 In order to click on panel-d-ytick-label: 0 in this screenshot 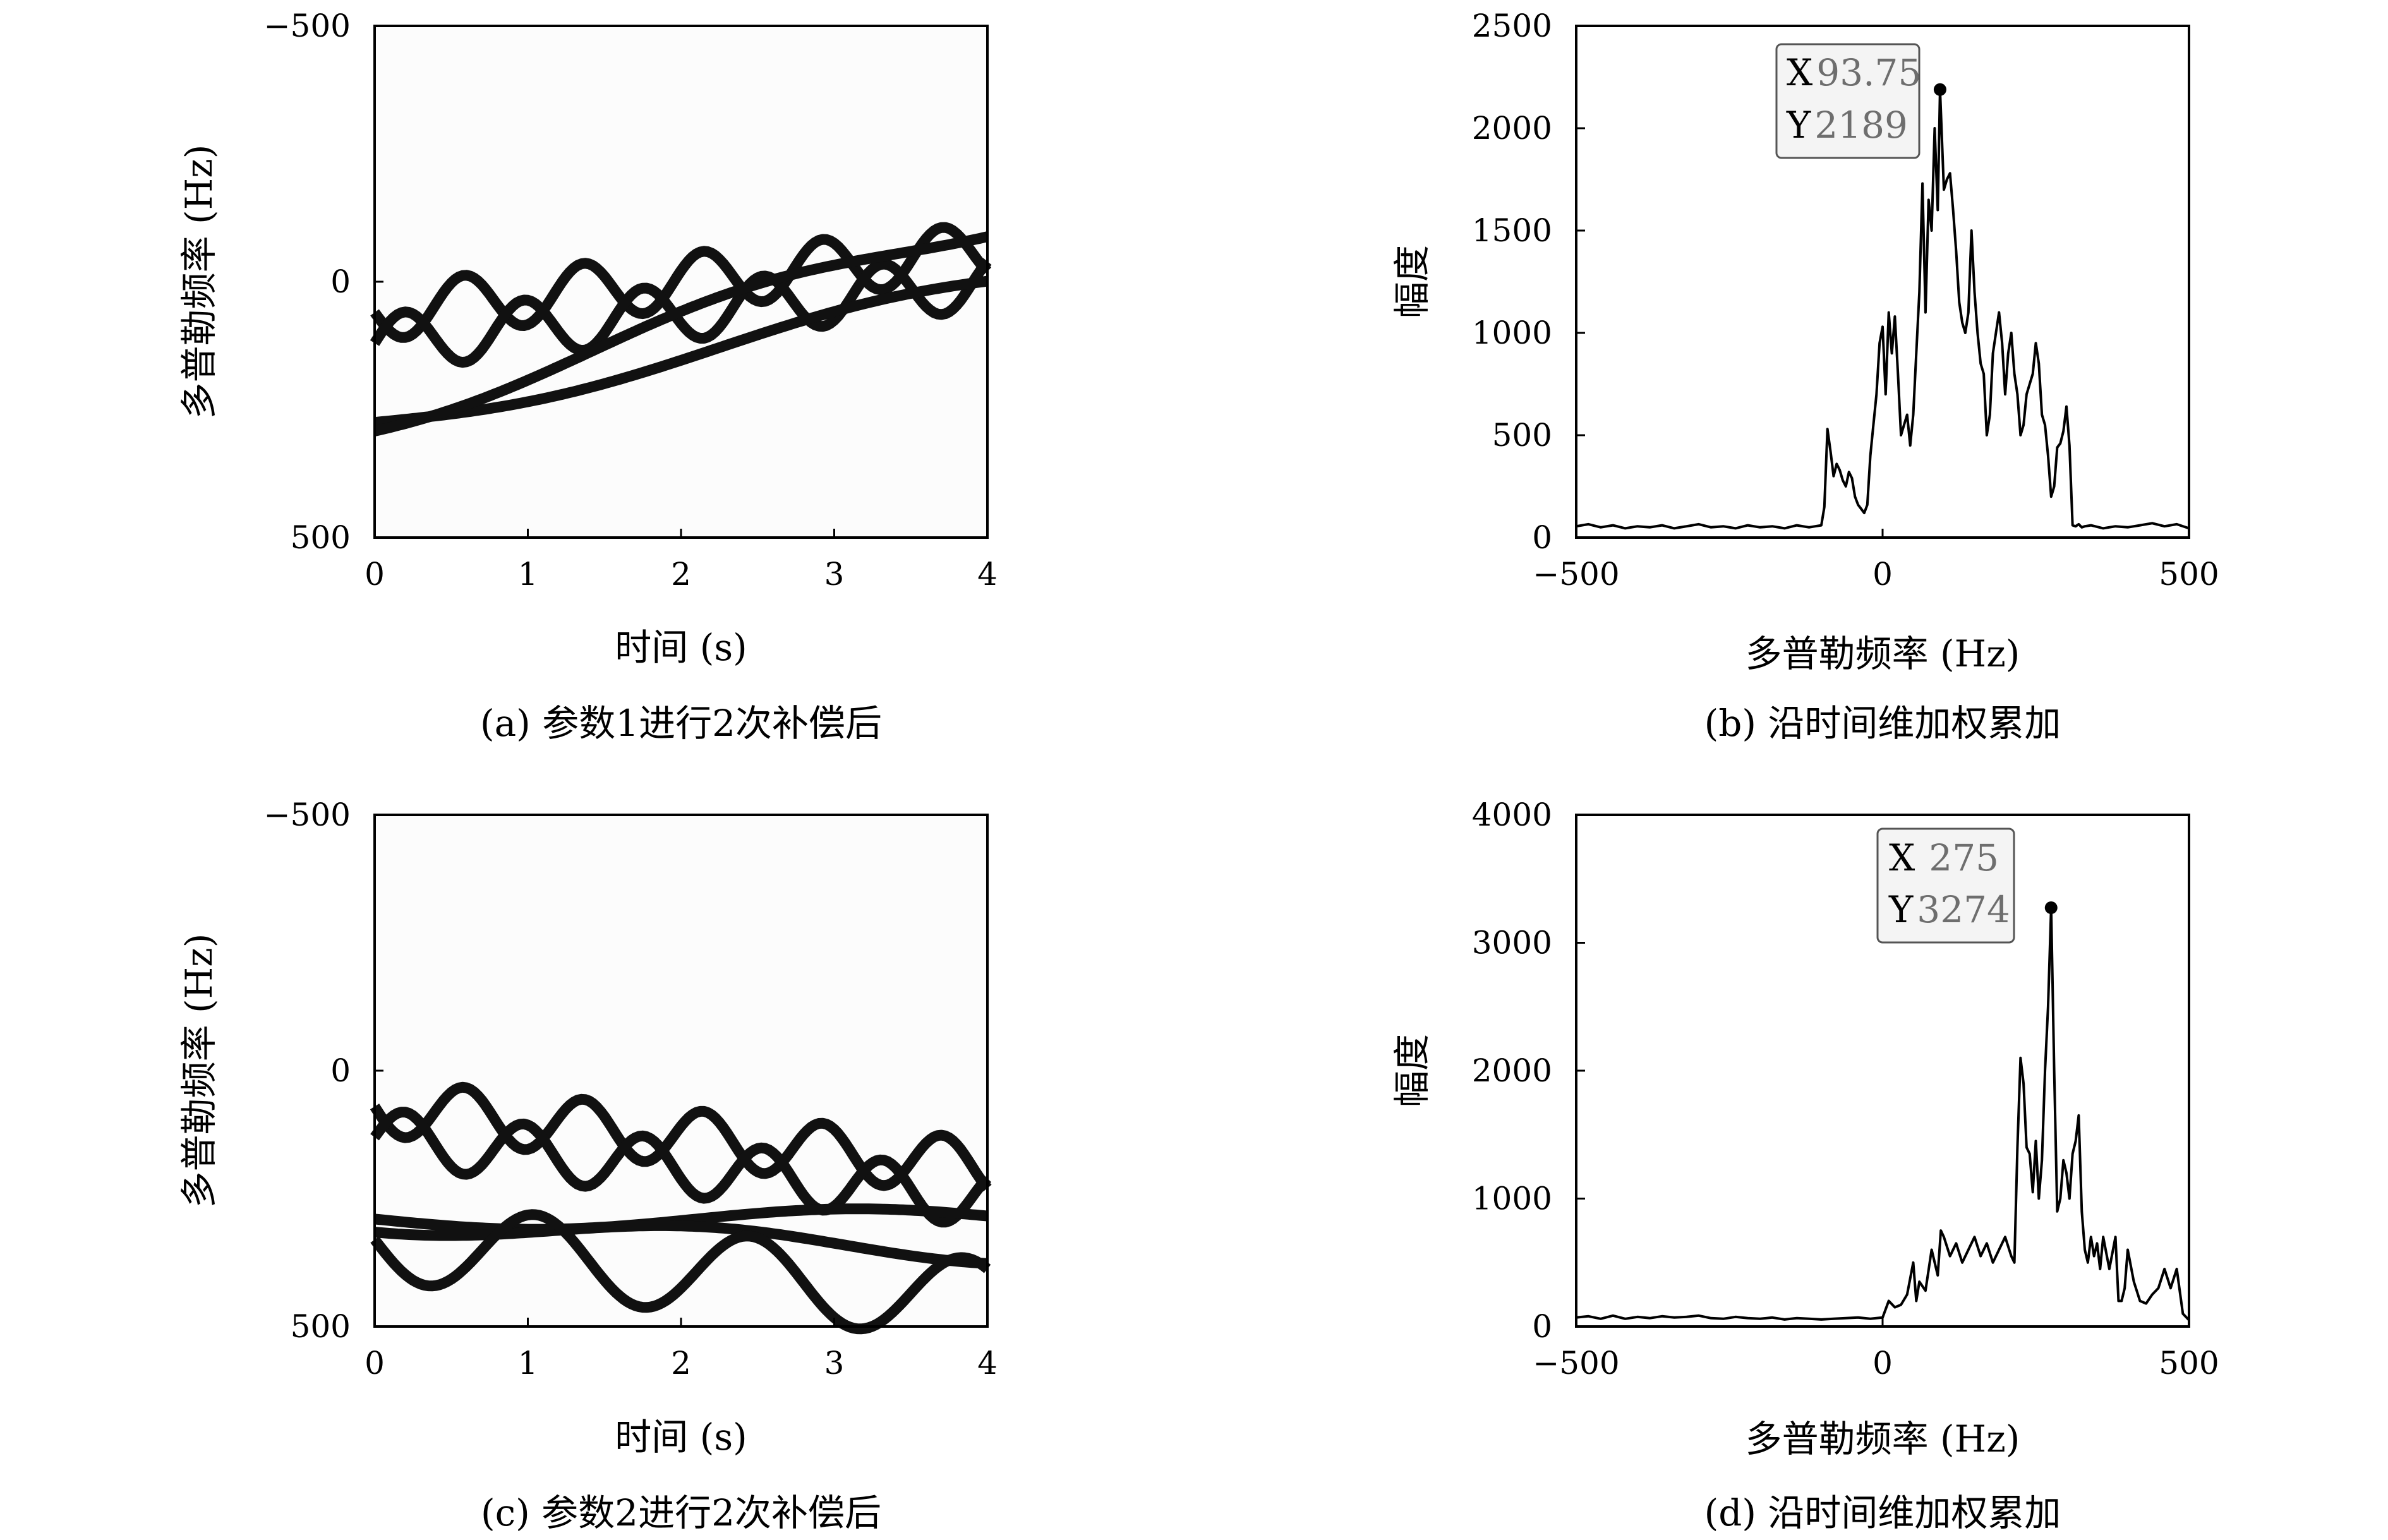, I will do `click(1542, 1326)`.